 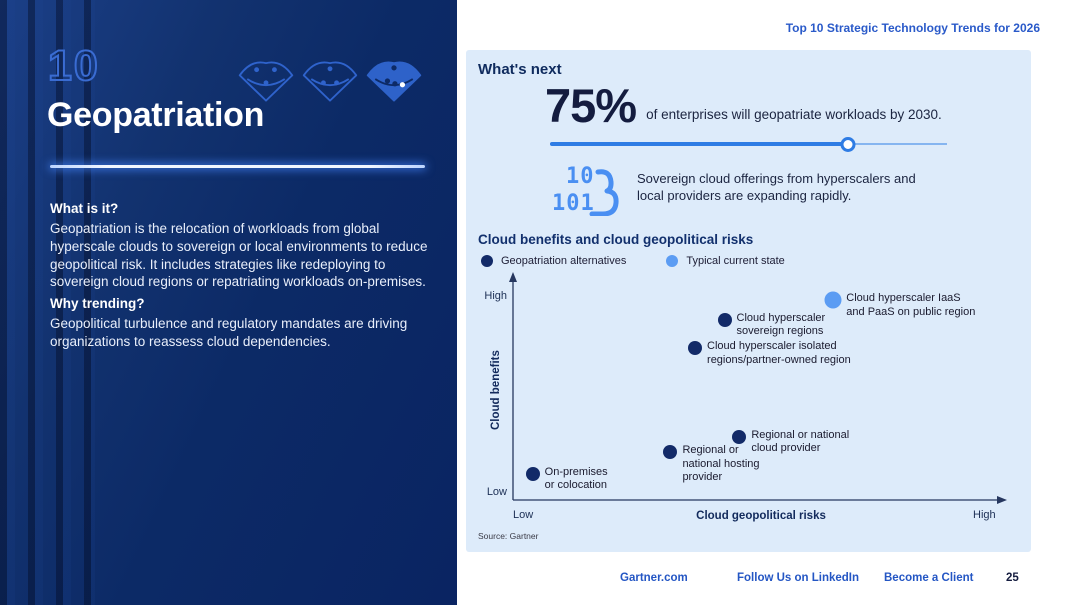 What do you see at coordinates (591, 105) in the screenshot?
I see `stat-value: 75%` at bounding box center [591, 105].